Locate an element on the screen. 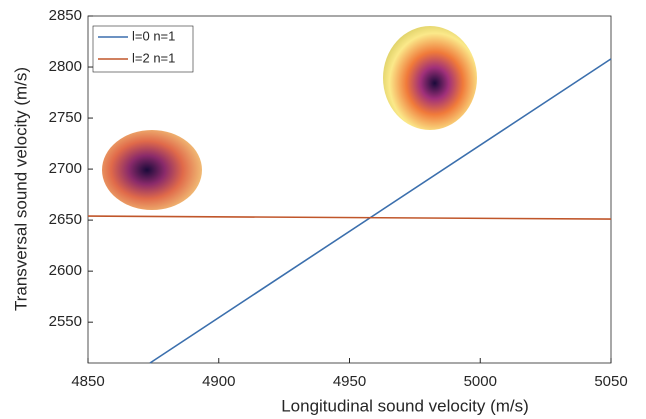 This screenshot has height=419, width=646. x-tick-label: 4850 is located at coordinates (87, 381).